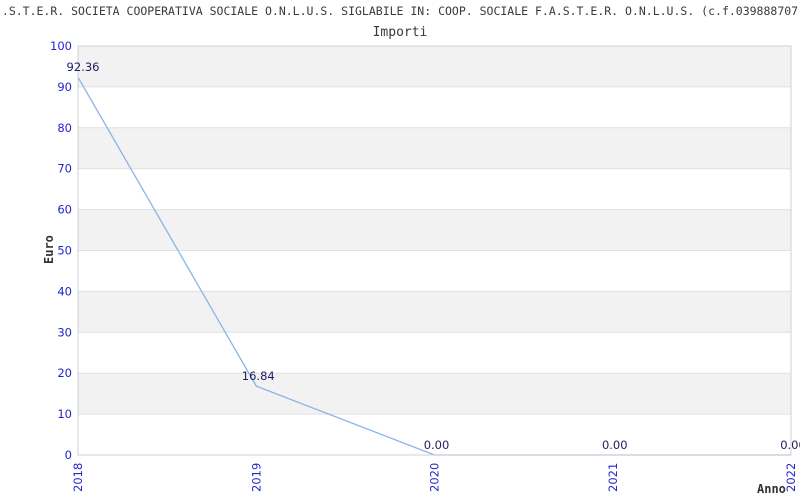 The width and height of the screenshot is (800, 500). I want to click on x-tick-label: 2018, so click(78, 477).